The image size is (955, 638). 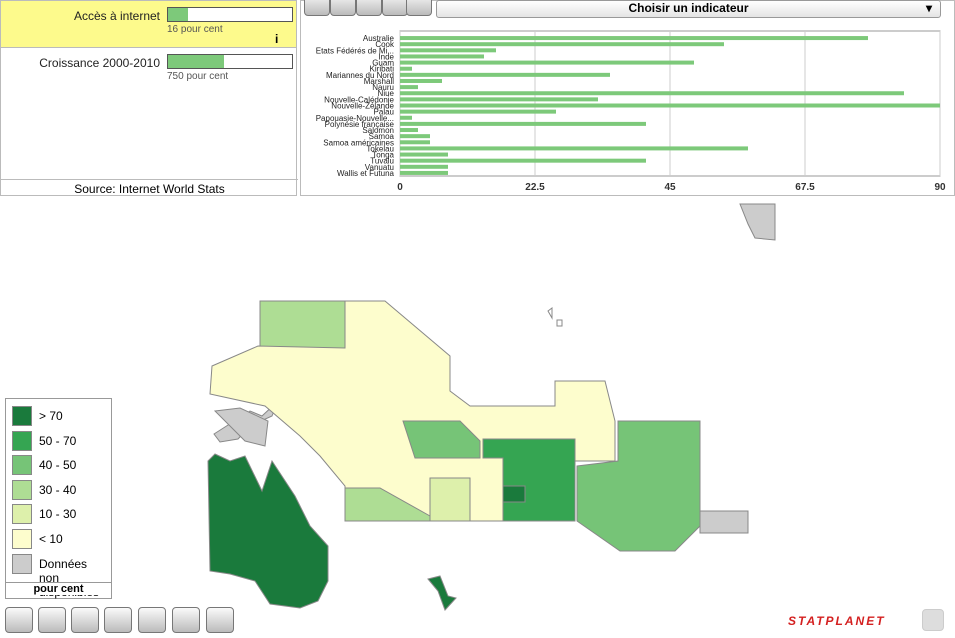 What do you see at coordinates (58, 588) in the screenshot?
I see `legend-title: pour cent` at bounding box center [58, 588].